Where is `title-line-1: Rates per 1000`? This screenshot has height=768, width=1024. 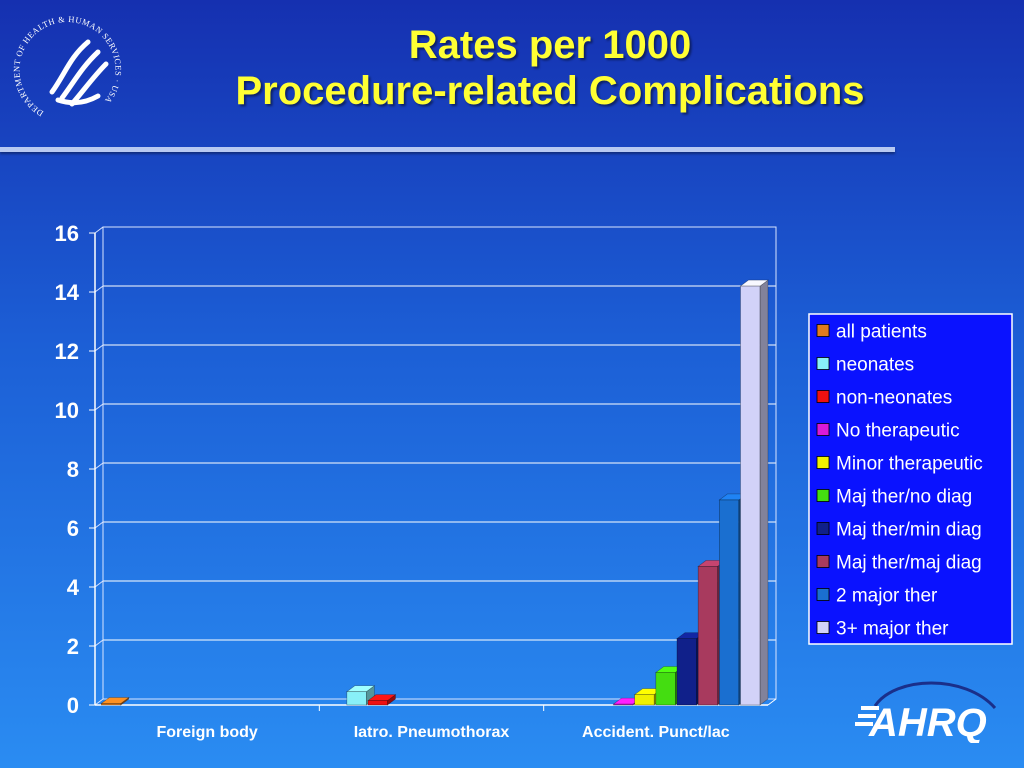 title-line-1: Rates per 1000 is located at coordinates (550, 45).